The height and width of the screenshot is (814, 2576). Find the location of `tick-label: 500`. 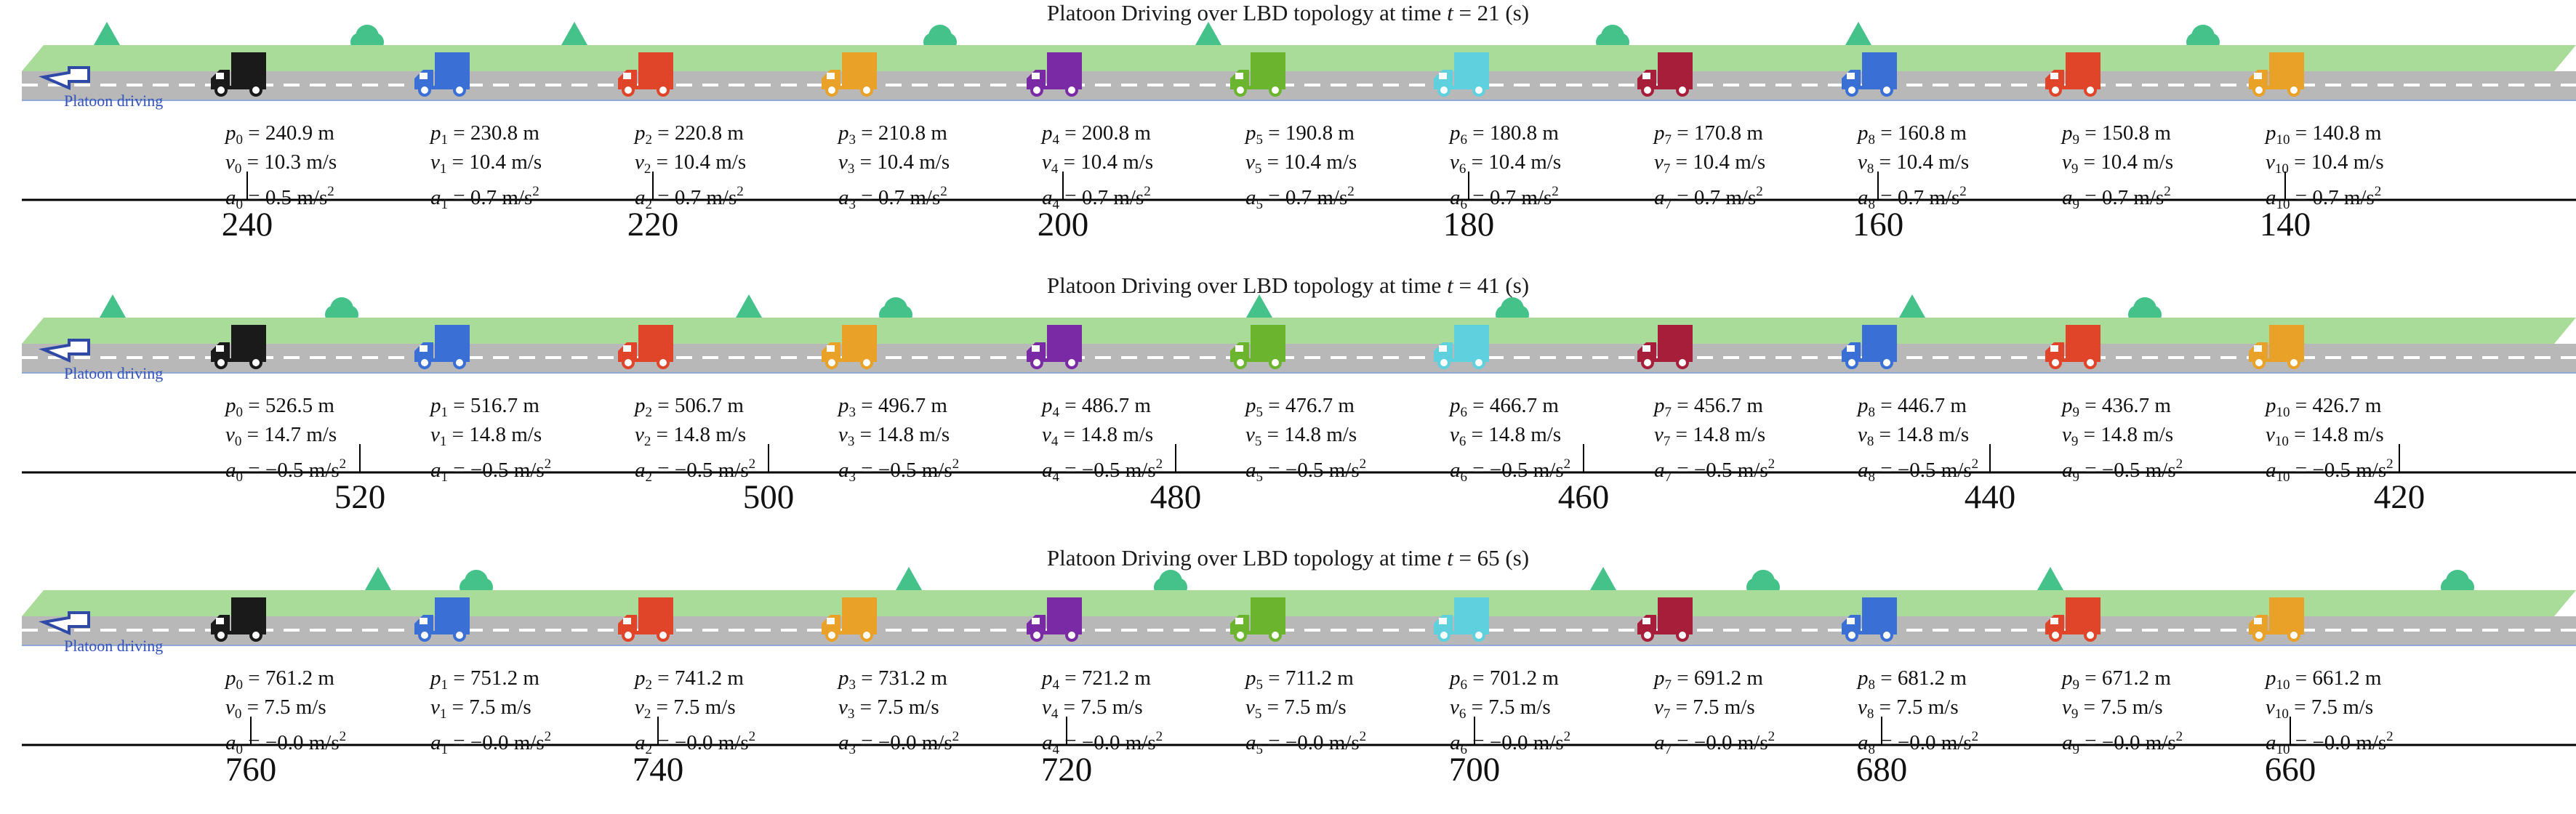

tick-label: 500 is located at coordinates (768, 497).